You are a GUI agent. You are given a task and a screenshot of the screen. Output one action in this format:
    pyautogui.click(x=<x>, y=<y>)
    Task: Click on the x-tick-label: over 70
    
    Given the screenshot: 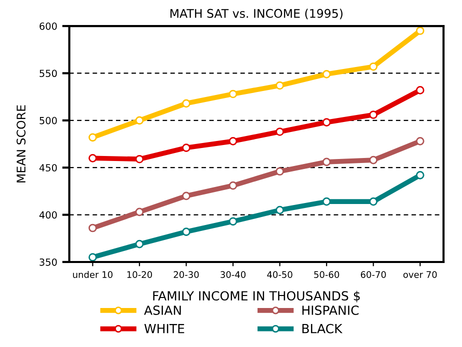 What is the action you would take?
    pyautogui.click(x=420, y=274)
    